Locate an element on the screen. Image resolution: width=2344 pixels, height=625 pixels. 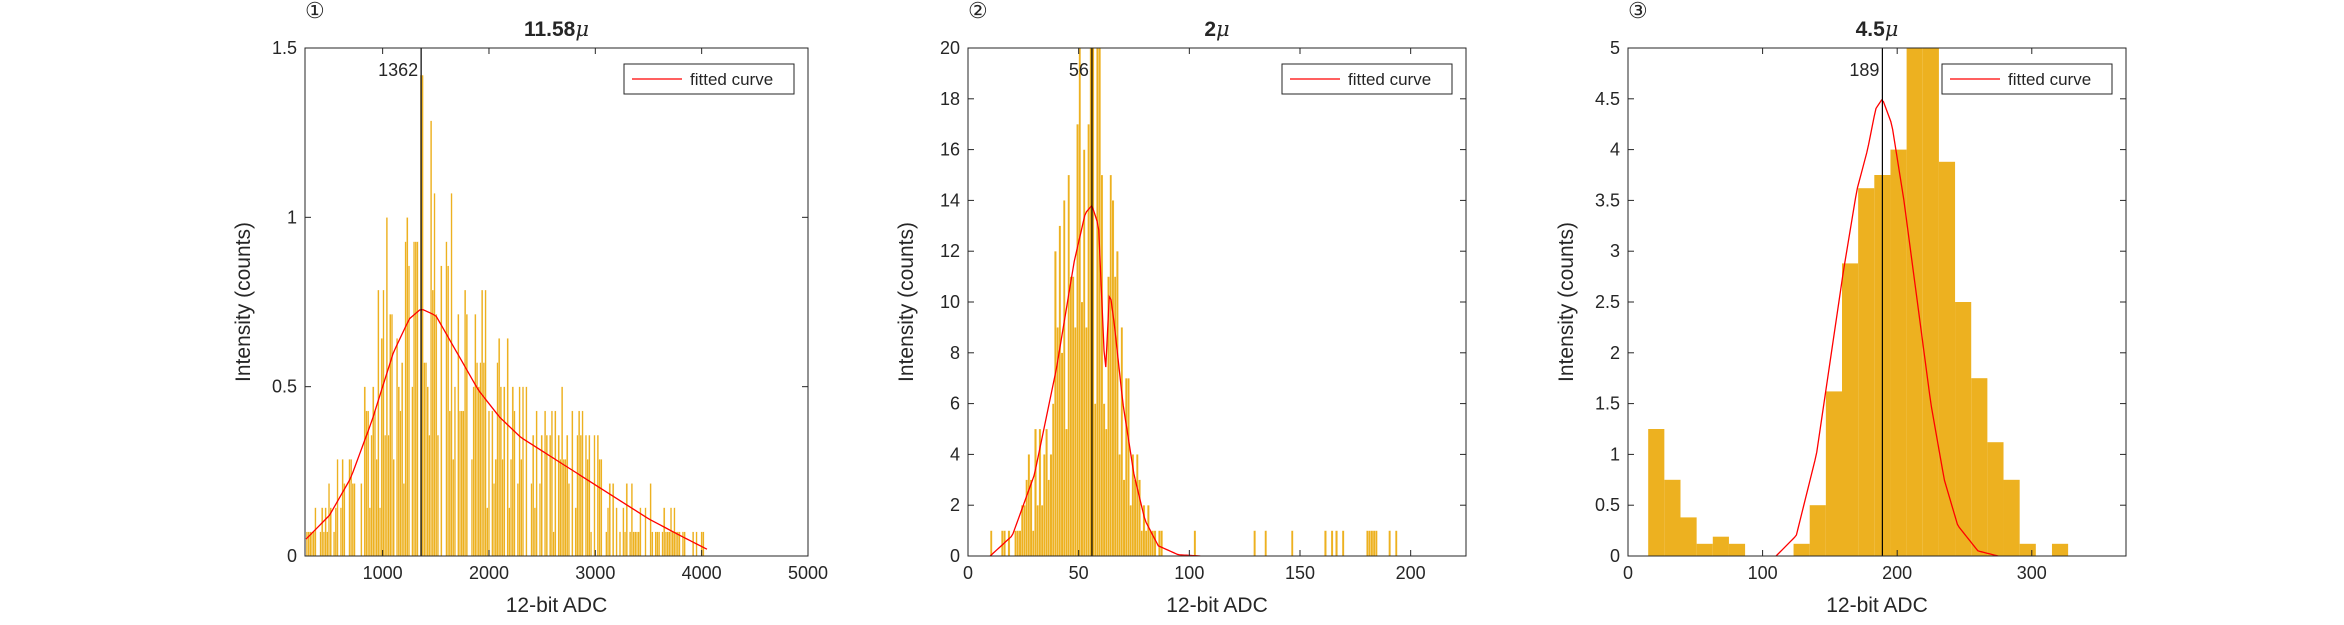
y-tick-label: 1.5 is located at coordinates (284, 48).